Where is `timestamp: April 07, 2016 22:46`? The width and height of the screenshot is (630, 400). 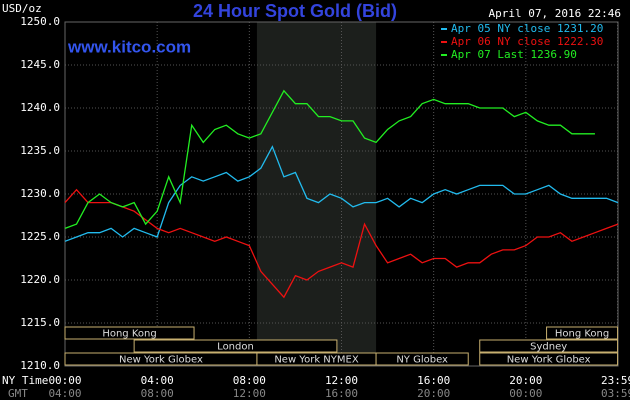 timestamp: April 07, 2016 22:46 is located at coordinates (555, 13).